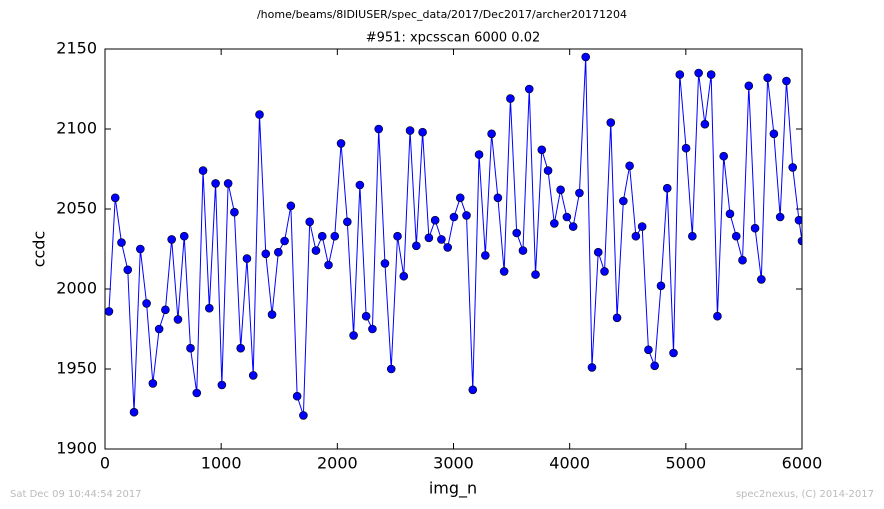 The height and width of the screenshot is (509, 884). Describe the element at coordinates (76, 368) in the screenshot. I see `y-tick-label: 1950` at that location.